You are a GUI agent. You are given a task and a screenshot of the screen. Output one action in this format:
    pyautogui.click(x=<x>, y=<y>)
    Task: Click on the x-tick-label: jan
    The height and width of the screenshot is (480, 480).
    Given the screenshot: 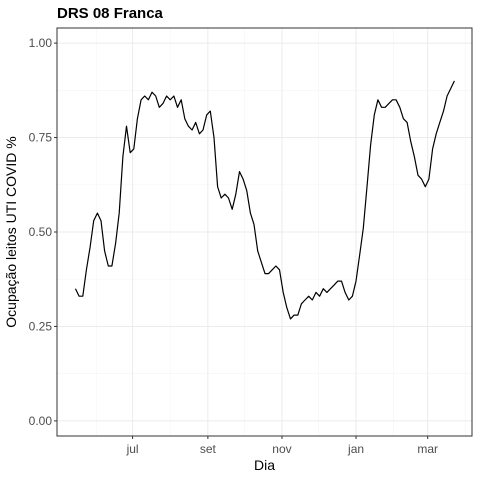 What is the action you would take?
    pyautogui.click(x=355, y=449)
    